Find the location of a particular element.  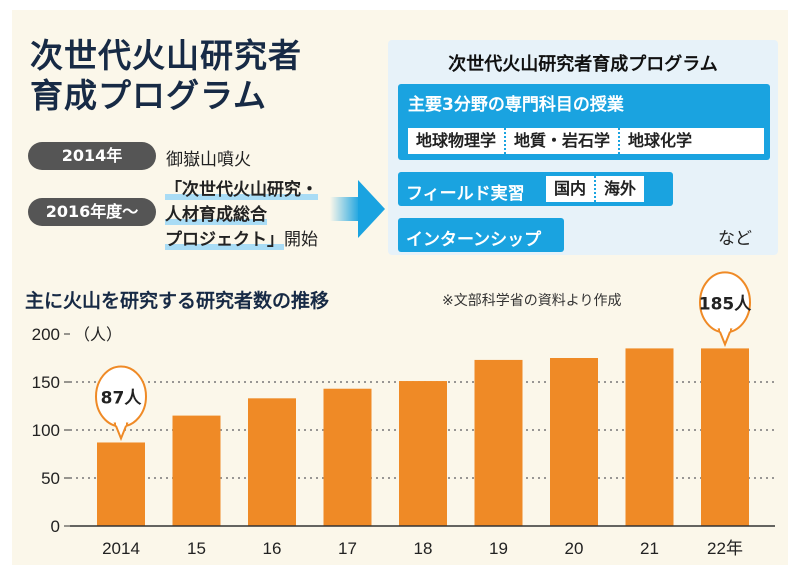

callout-label: 185人 is located at coordinates (725, 304).